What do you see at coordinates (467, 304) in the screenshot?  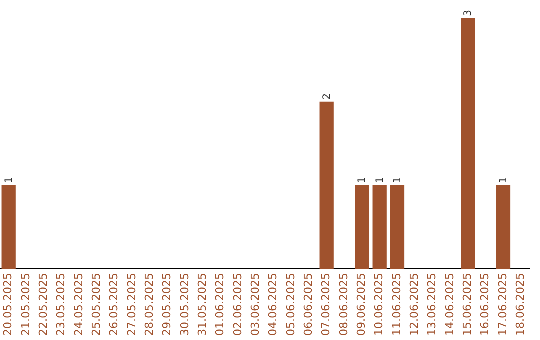 I see `x-tick-label: 15.06.2025` at bounding box center [467, 304].